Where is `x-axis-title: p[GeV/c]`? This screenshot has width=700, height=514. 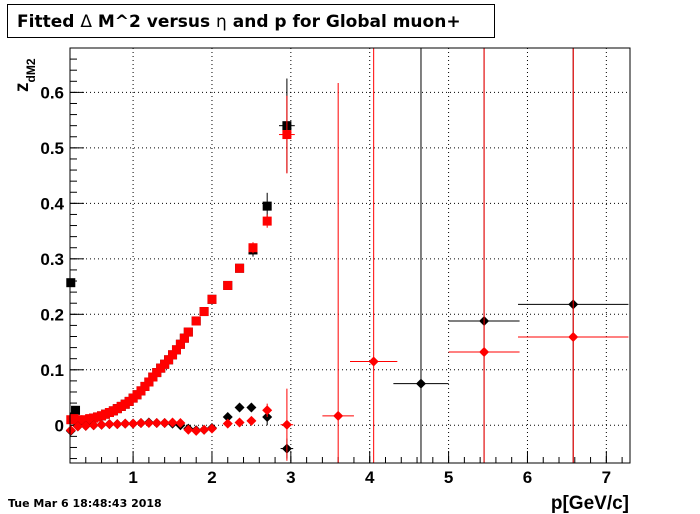 x-axis-title: p[GeV/c] is located at coordinates (590, 503).